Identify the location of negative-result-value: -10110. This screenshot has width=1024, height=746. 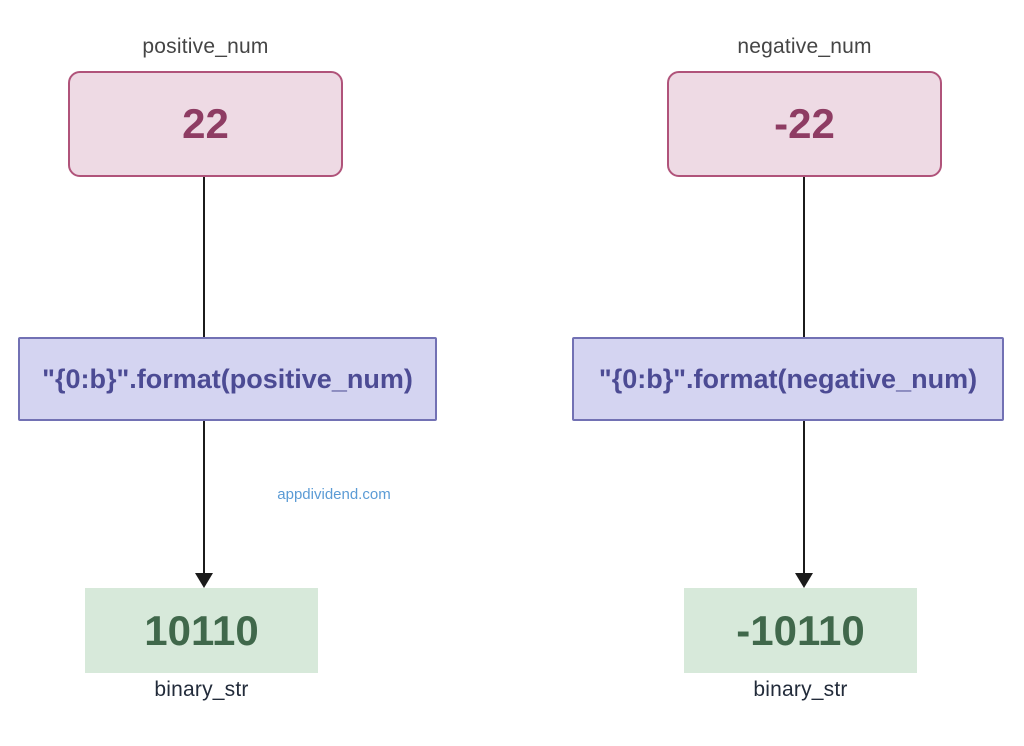
(800, 630).